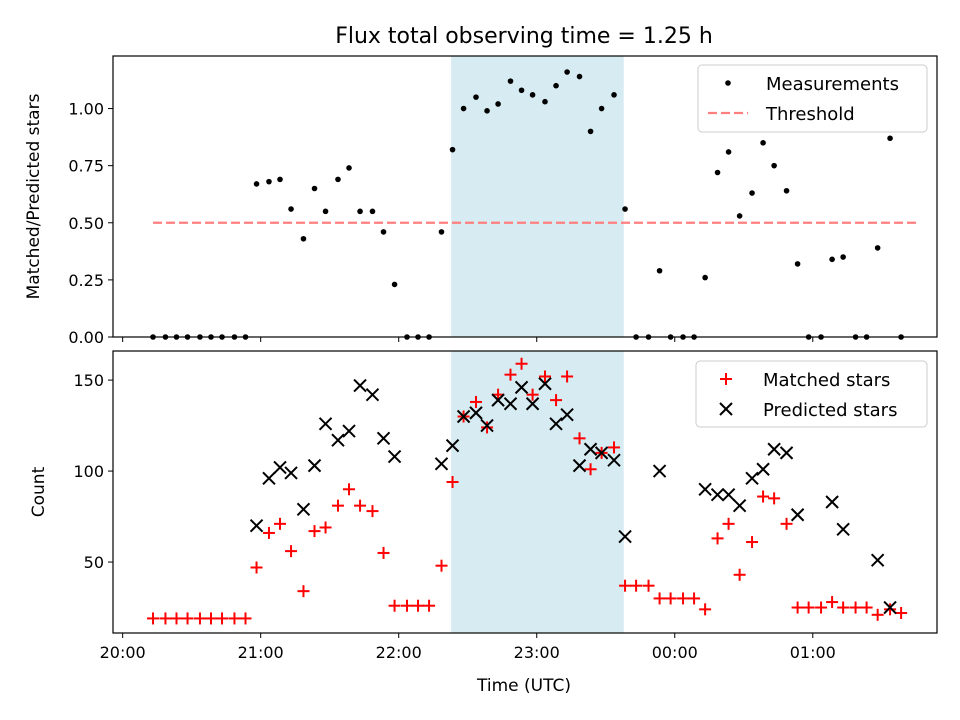  I want to click on y-tick-label: 0.75, so click(86, 166).